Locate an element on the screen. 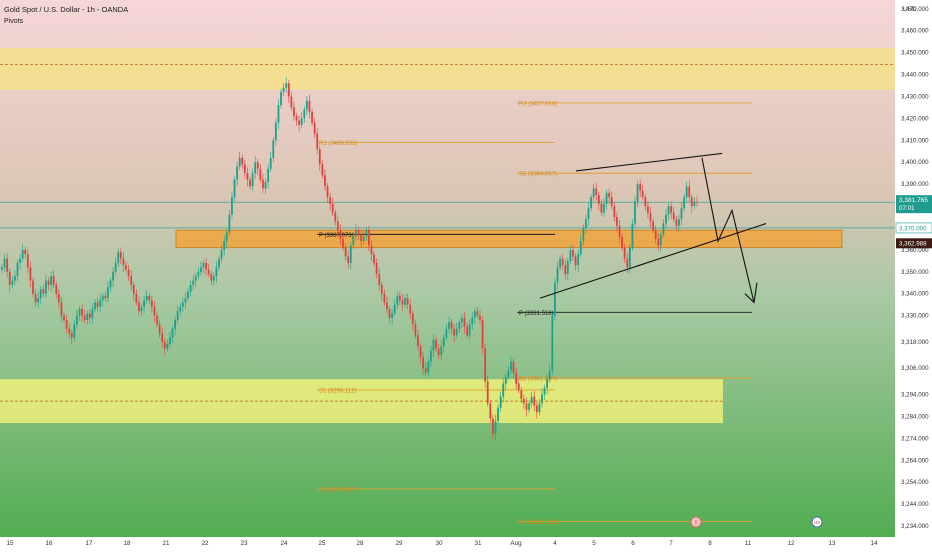 The height and width of the screenshot is (555, 932). price-tick-label: 3,274.000 is located at coordinates (915, 438).